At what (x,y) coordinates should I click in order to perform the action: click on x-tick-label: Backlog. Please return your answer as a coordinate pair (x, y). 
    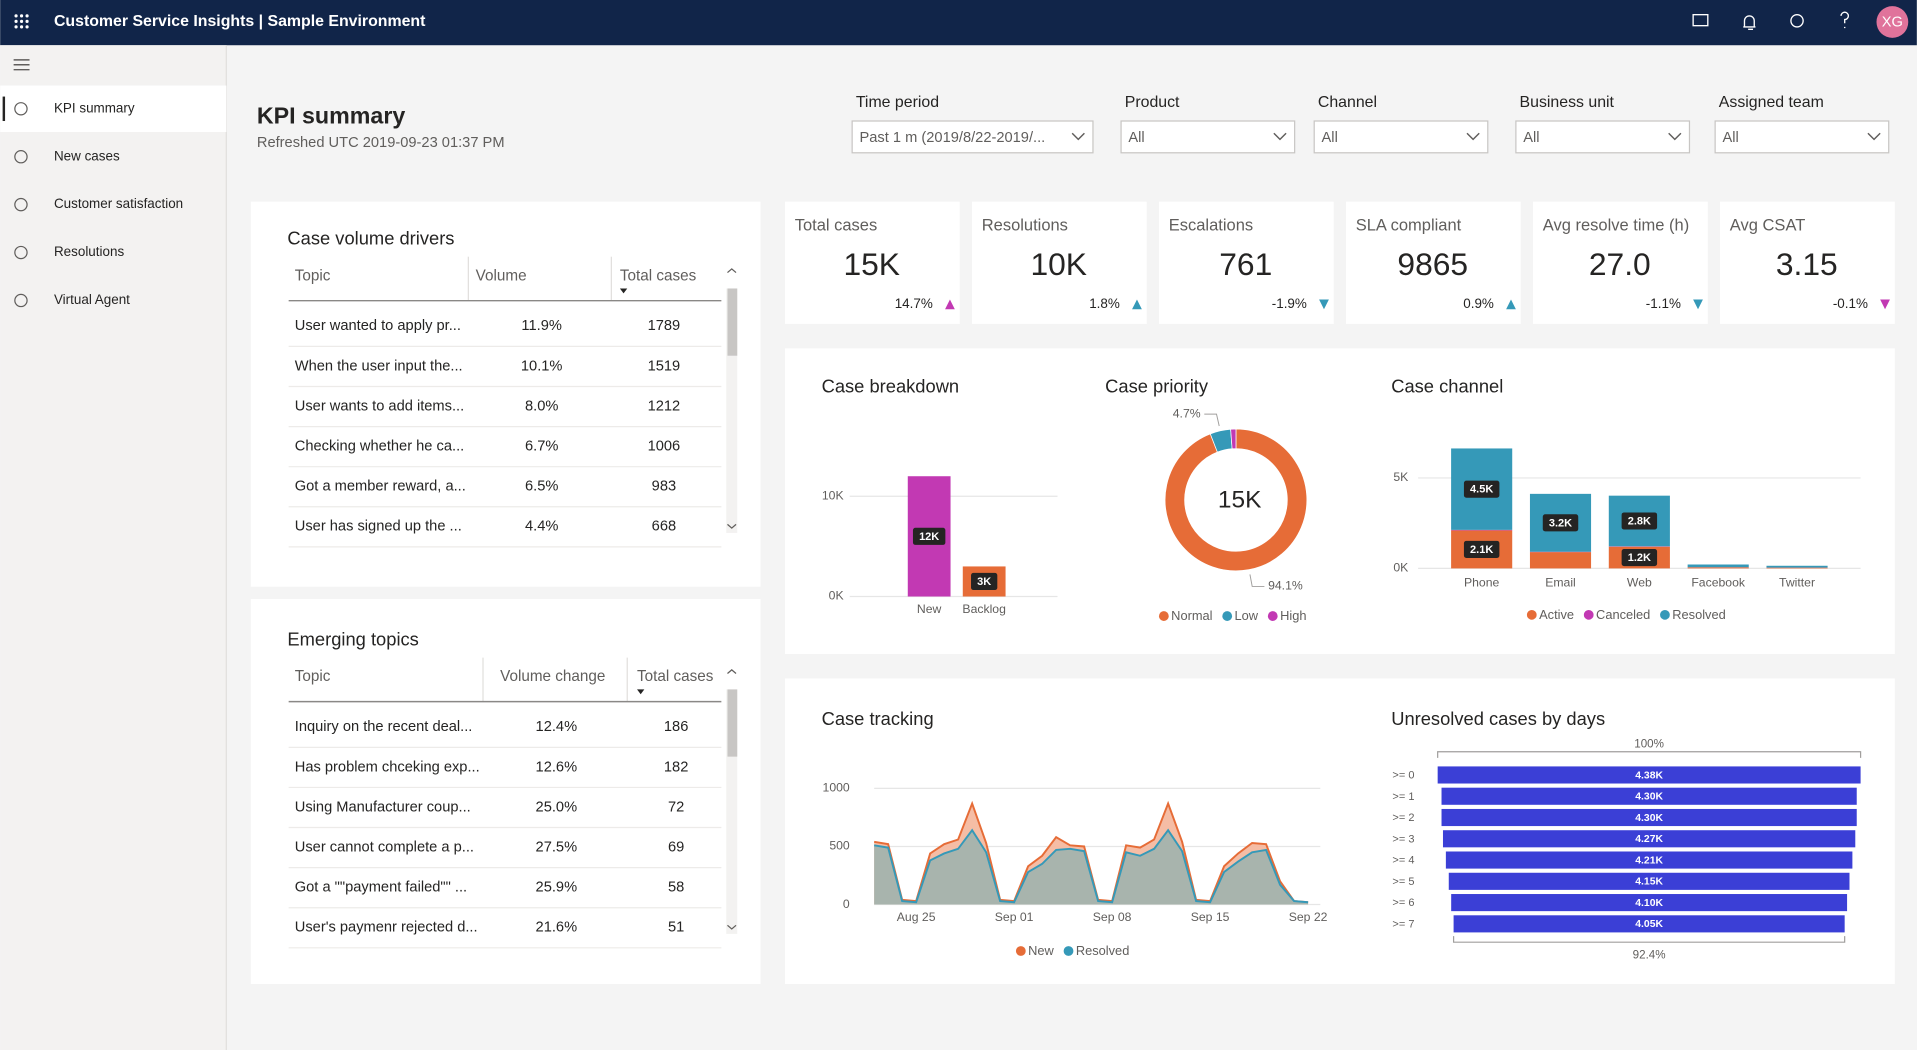
    Looking at the image, I should click on (984, 609).